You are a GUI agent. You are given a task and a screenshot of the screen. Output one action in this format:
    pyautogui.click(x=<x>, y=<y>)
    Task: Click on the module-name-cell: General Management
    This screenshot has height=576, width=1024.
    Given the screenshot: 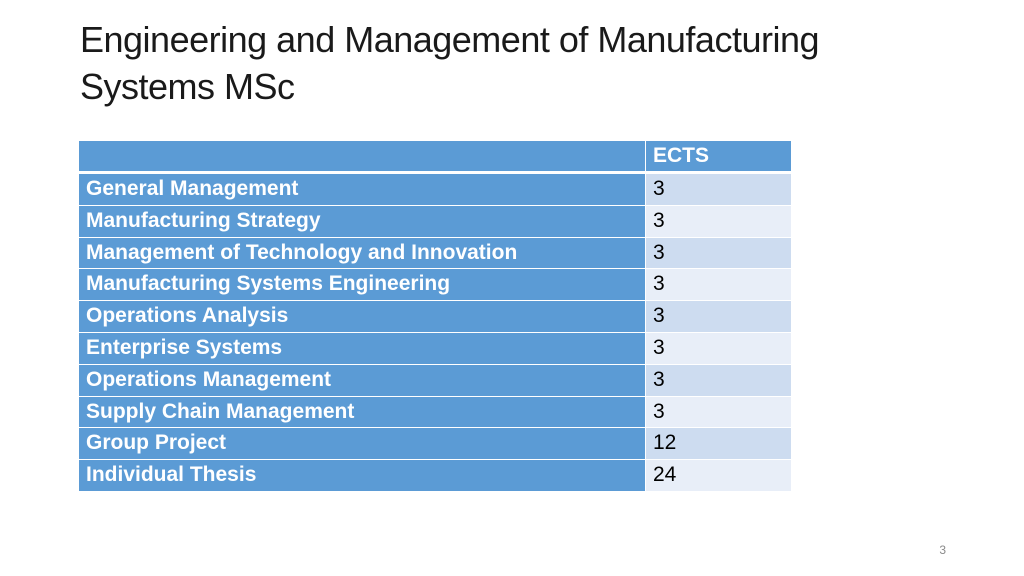 What is the action you would take?
    pyautogui.click(x=362, y=189)
    